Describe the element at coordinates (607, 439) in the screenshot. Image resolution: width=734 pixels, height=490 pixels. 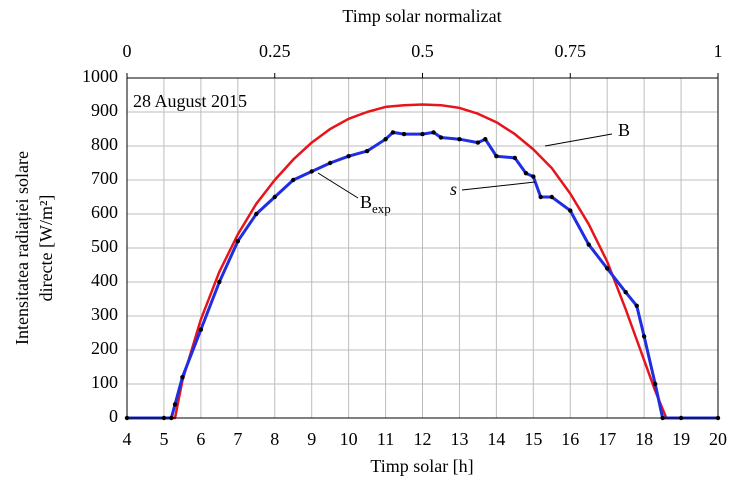
I see `x-tick-label: 17` at that location.